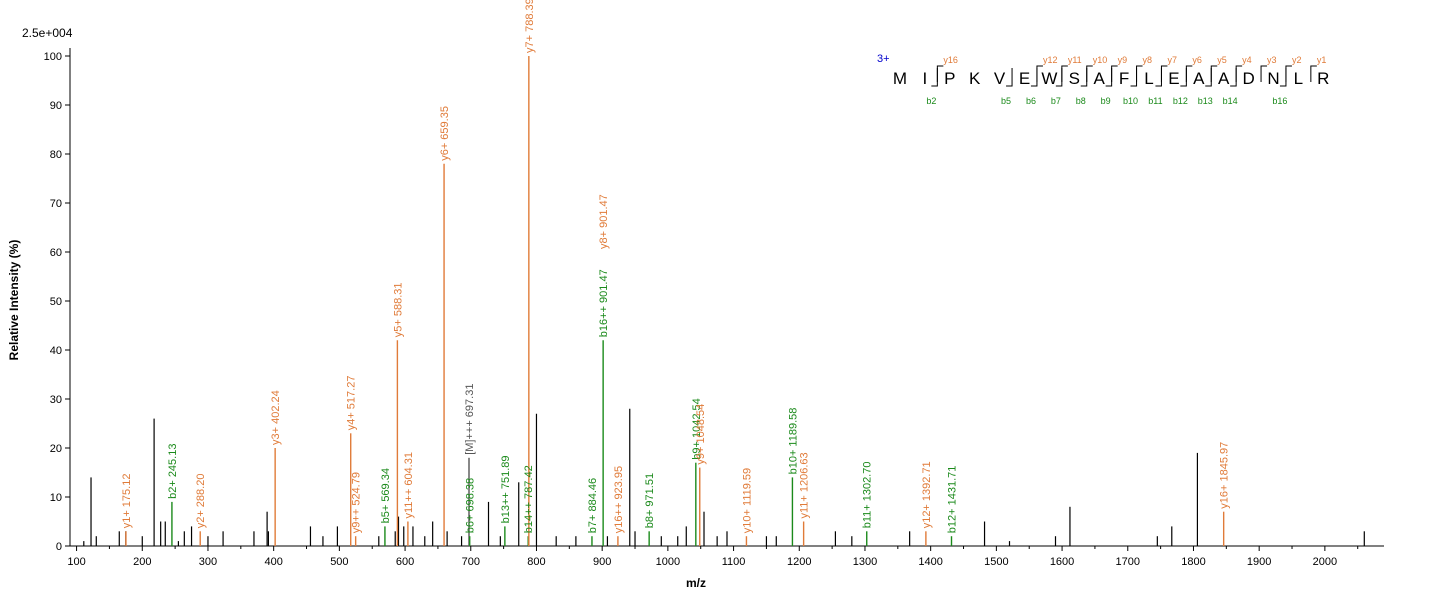 This screenshot has width=1436, height=605. What do you see at coordinates (1193, 562) in the screenshot?
I see `x-tick-label: 1800` at bounding box center [1193, 562].